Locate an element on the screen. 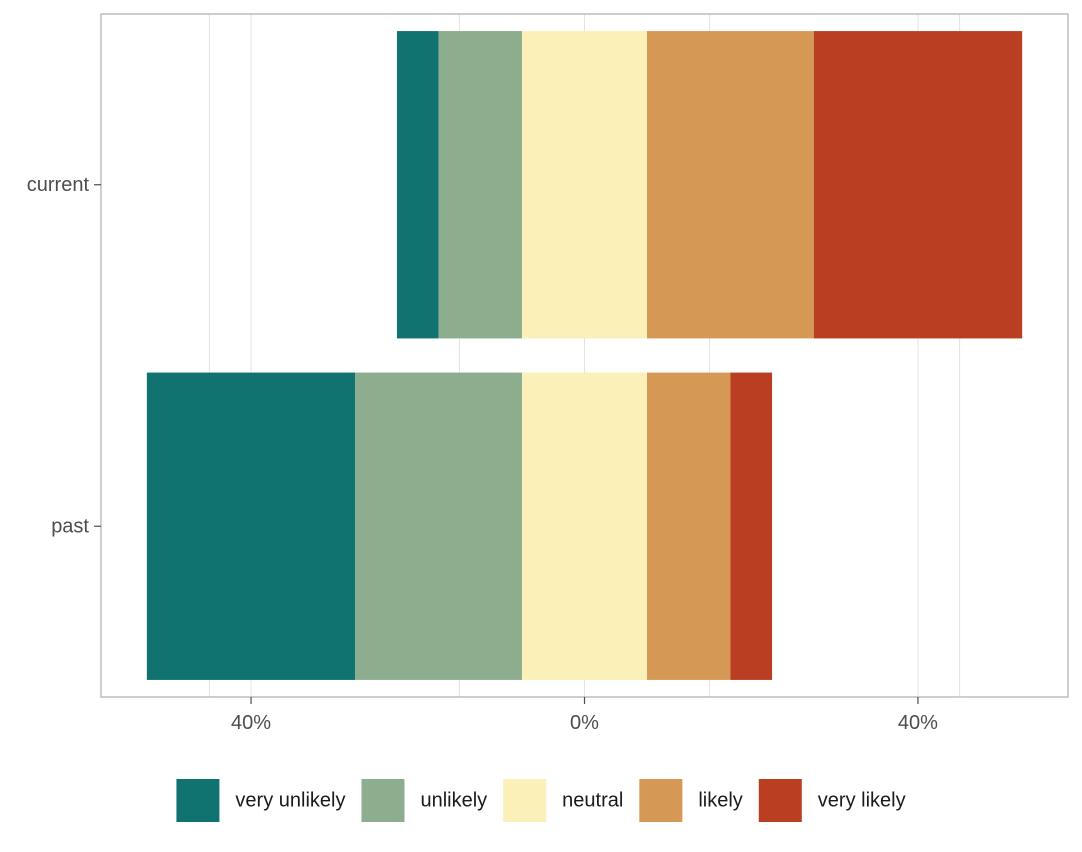 Image resolution: width=1082 pixels, height=852 pixels. legend-key-likely is located at coordinates (661, 800).